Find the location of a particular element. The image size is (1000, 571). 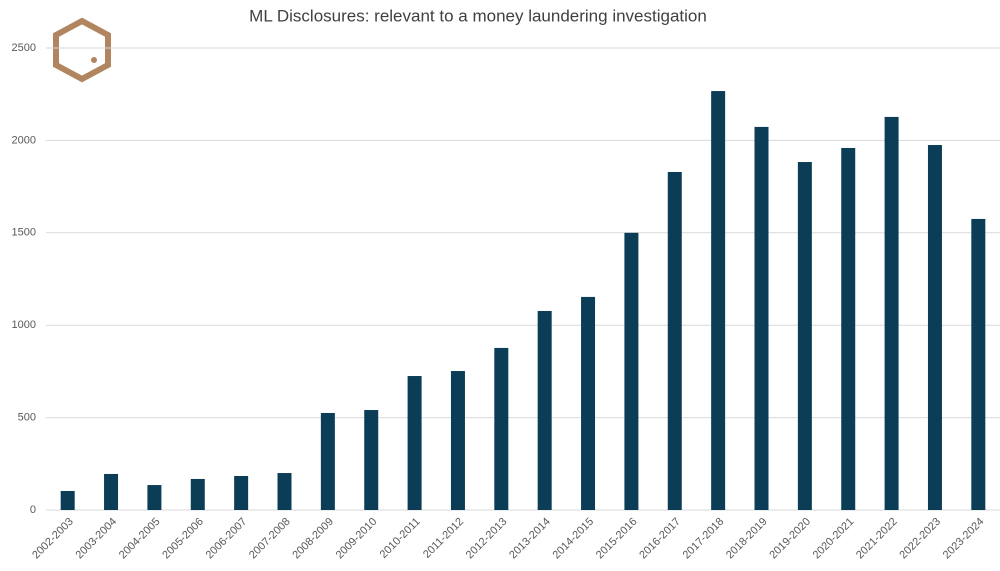

x-tick-label: 2007-2008 is located at coordinates (270, 539).